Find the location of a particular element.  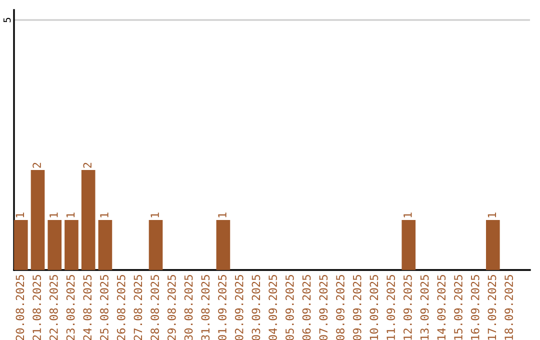

x-tick-label: 03.09.2025 is located at coordinates (256, 307).